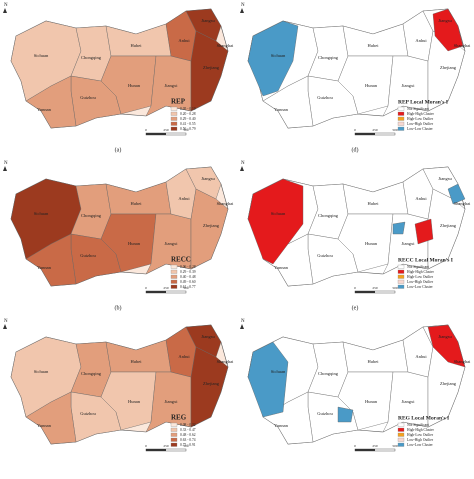 This screenshot has width=474, height=479. What do you see at coordinates (418, 109) in the screenshot?
I see `legend-label: Not Significant` at bounding box center [418, 109].